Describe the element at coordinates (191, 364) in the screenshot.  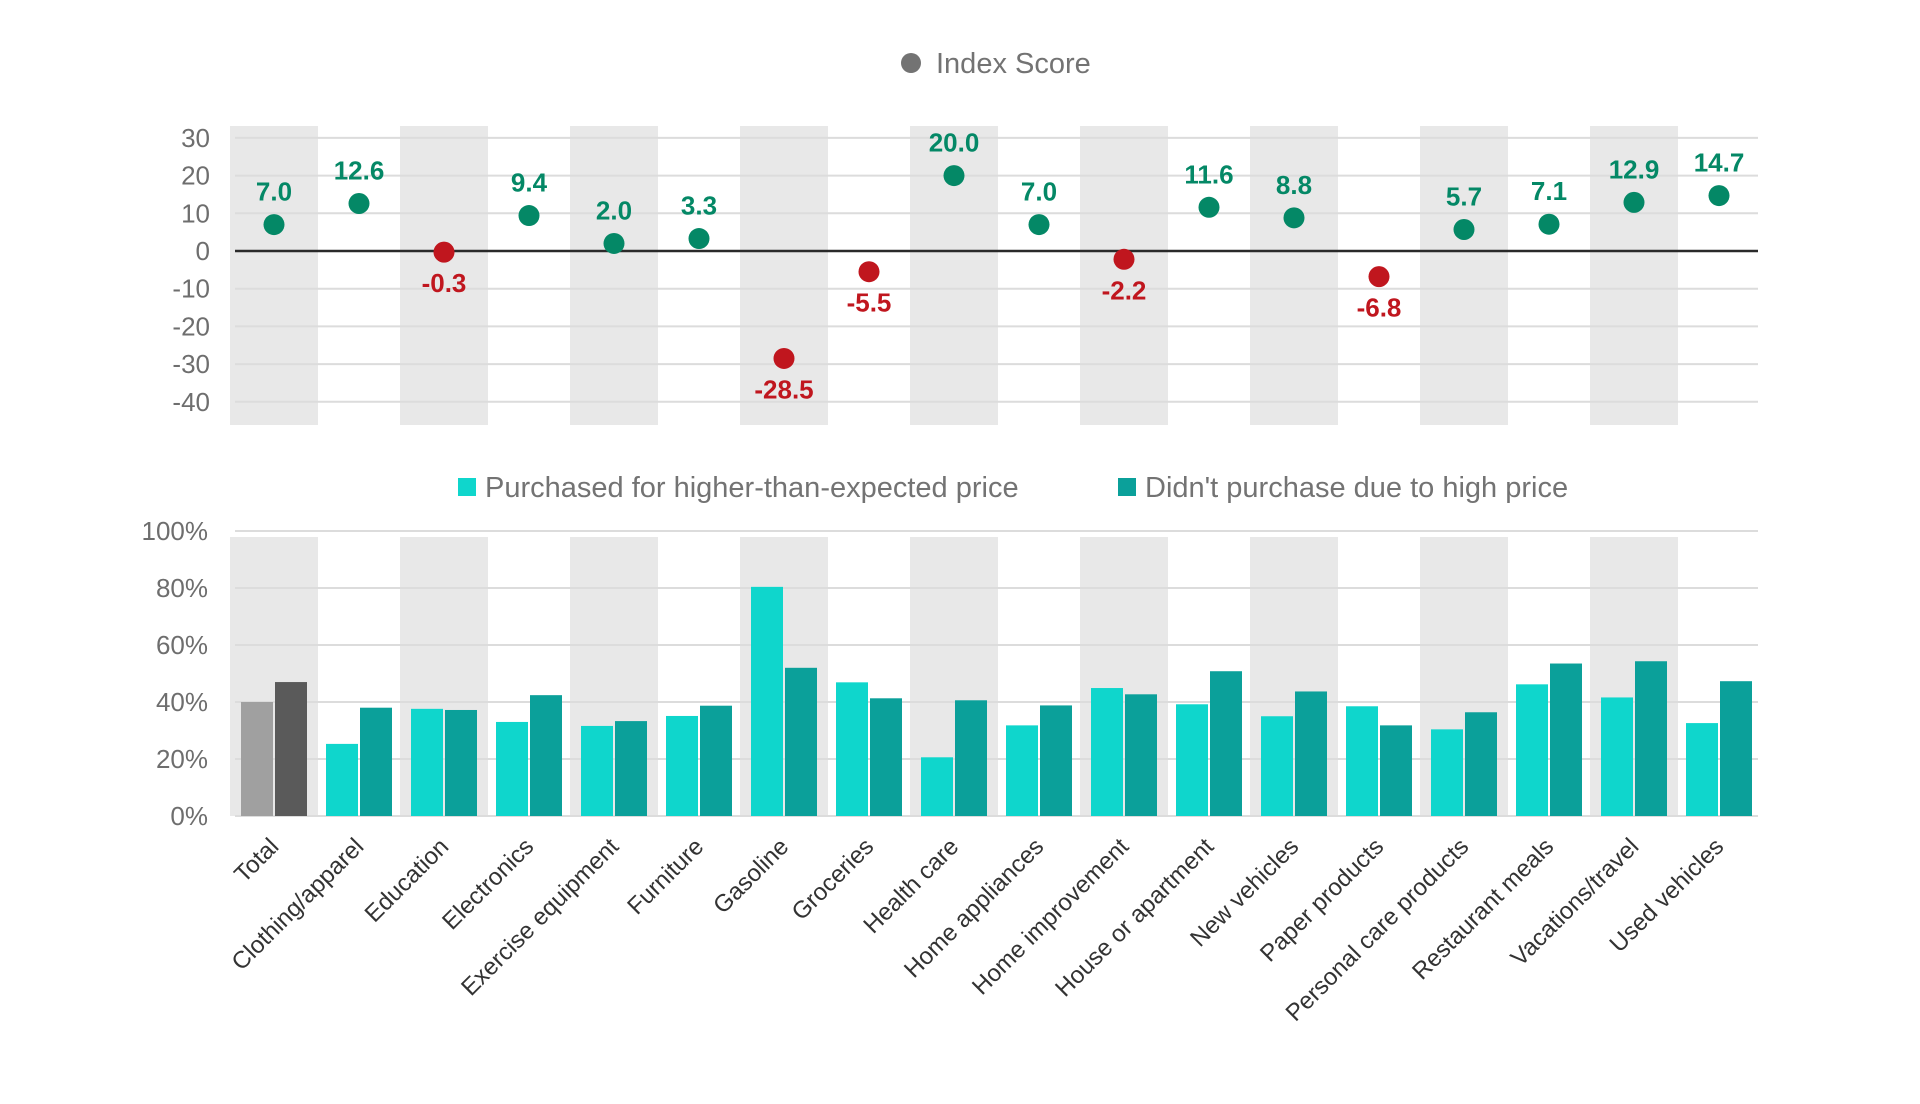
I see `y-tick-label: -30` at that location.